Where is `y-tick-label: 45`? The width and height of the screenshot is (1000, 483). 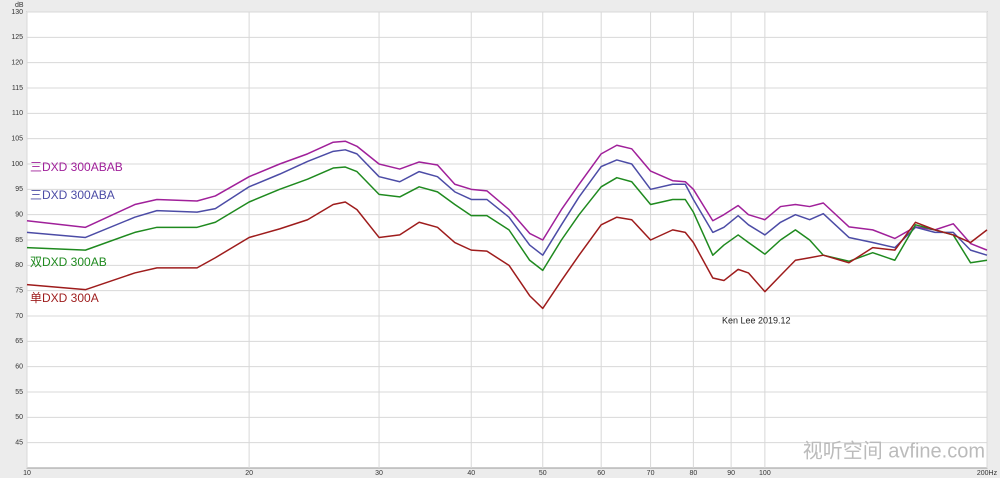 y-tick-label: 45 is located at coordinates (19, 443).